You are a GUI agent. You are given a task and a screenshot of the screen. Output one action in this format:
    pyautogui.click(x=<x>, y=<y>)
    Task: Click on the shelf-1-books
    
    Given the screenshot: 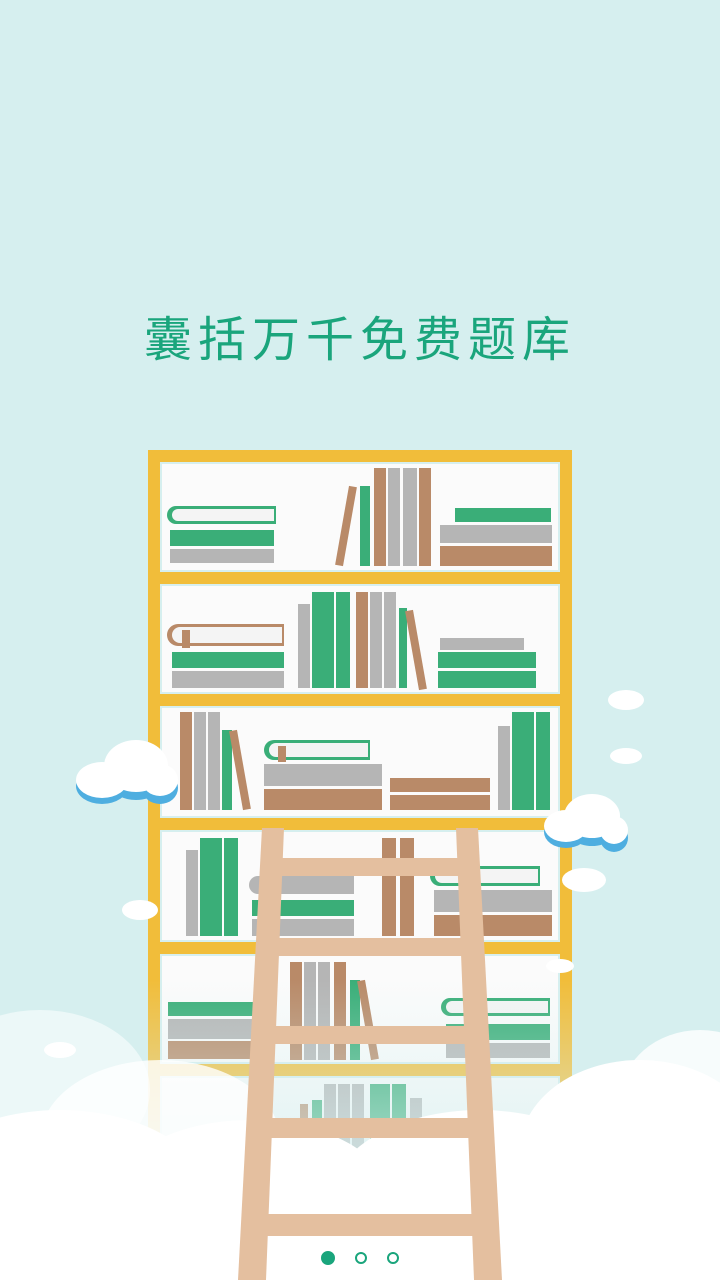 What is the action you would take?
    pyautogui.click(x=359, y=517)
    